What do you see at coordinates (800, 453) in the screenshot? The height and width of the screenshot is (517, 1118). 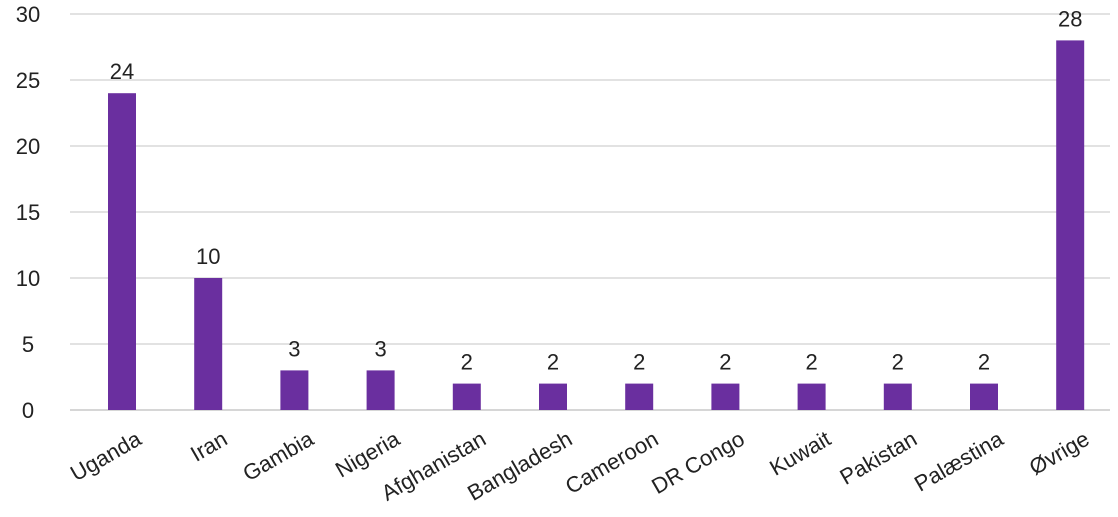 I see `x-tick-label: Kuwait` at bounding box center [800, 453].